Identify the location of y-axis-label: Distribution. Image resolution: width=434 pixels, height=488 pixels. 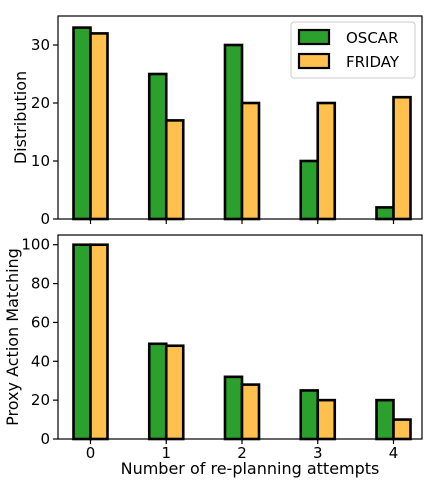
(20, 117).